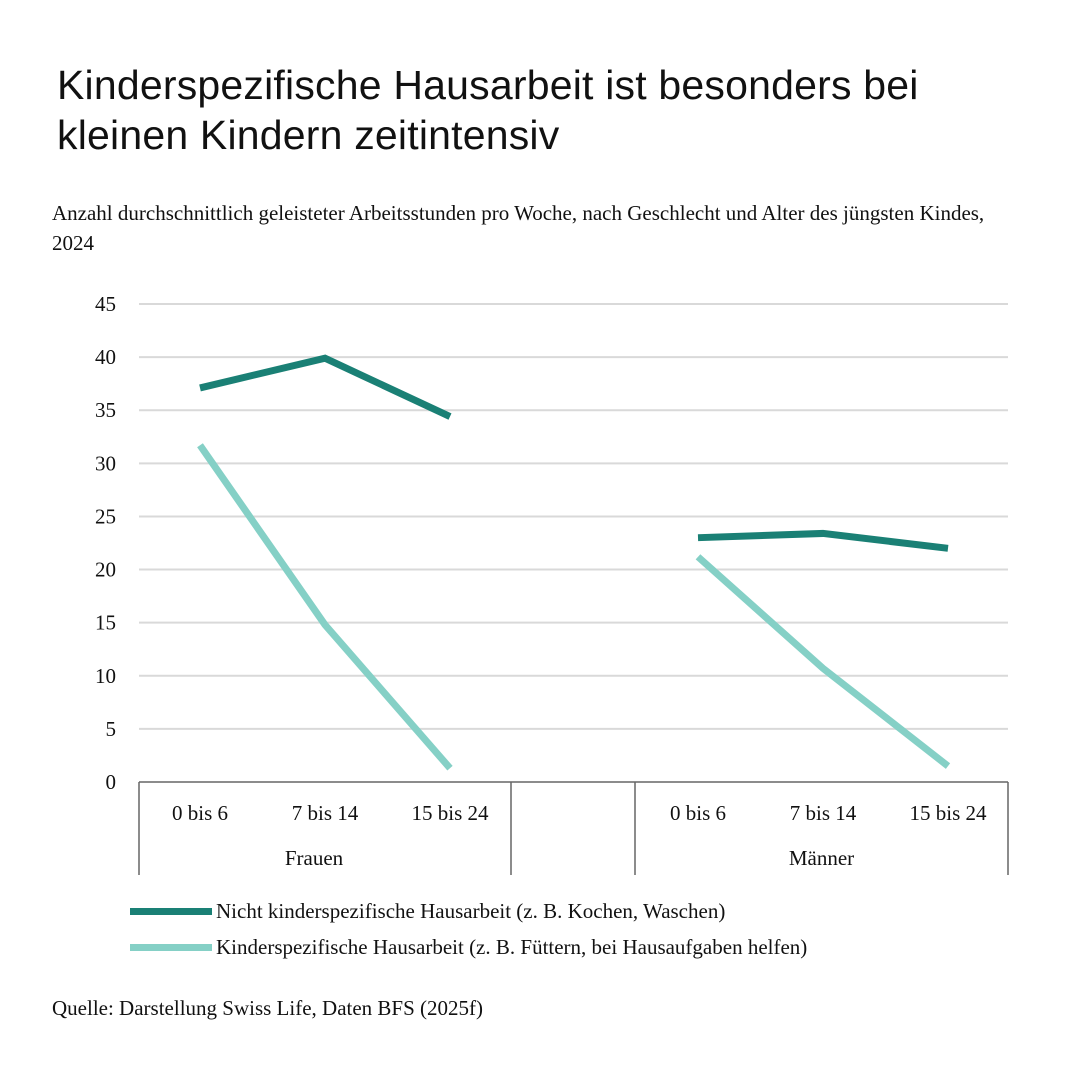 This screenshot has width=1080, height=1080. What do you see at coordinates (105, 304) in the screenshot?
I see `y-tick-label: 45` at bounding box center [105, 304].